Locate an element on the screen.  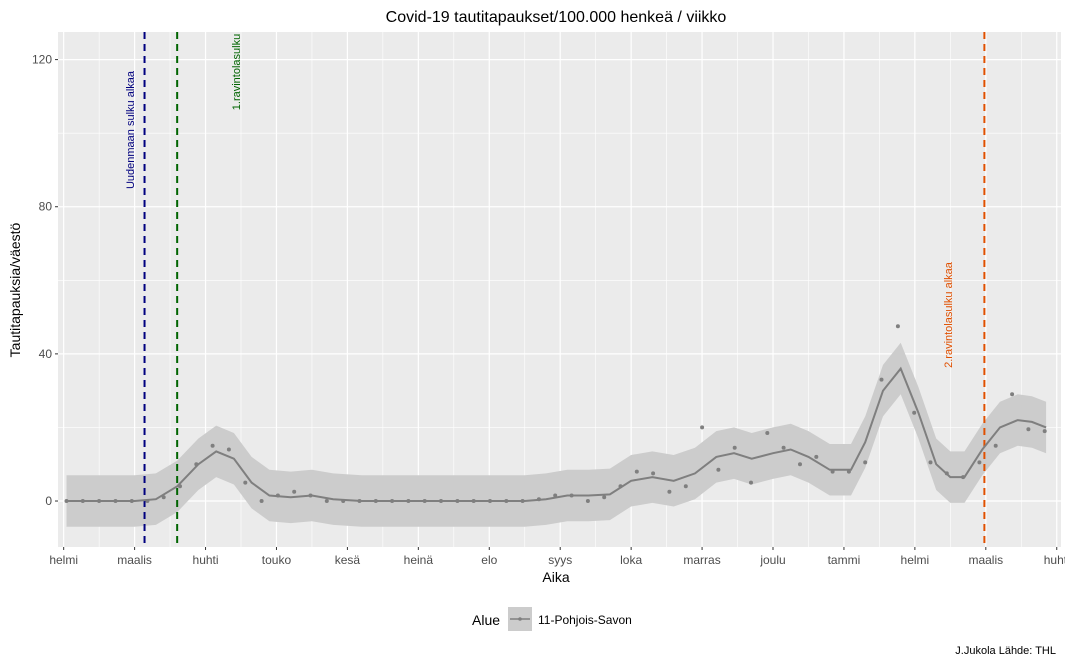
event-label-2: 1.ravintolasulku is located at coordinates (237, 72).